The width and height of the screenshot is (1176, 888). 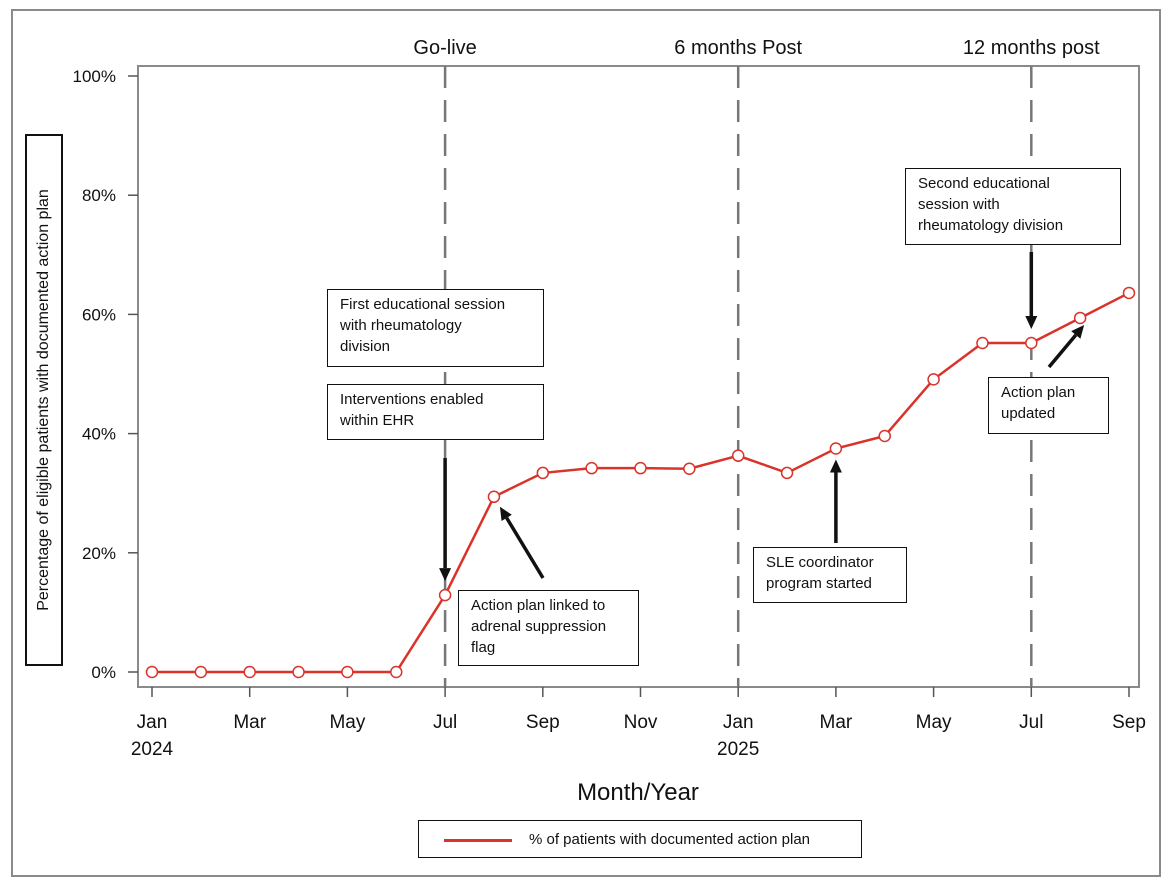 What do you see at coordinates (1048, 405) in the screenshot?
I see `annotation-action-plan-updated: Action plan updated` at bounding box center [1048, 405].